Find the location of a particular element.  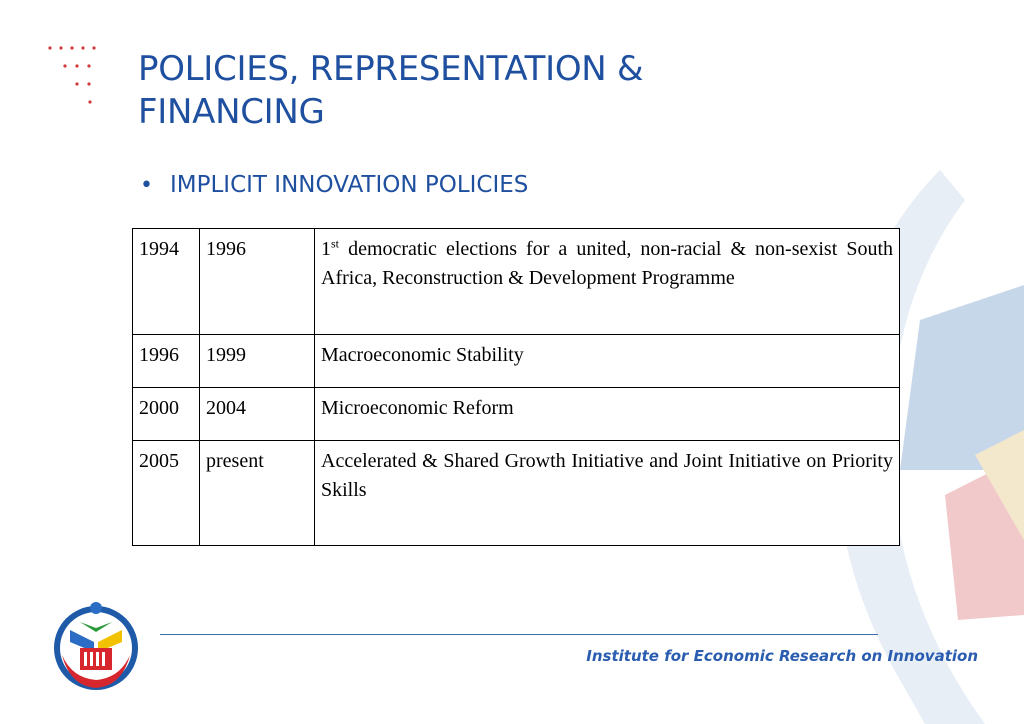

period-end-cell: 1996 is located at coordinates (257, 281).